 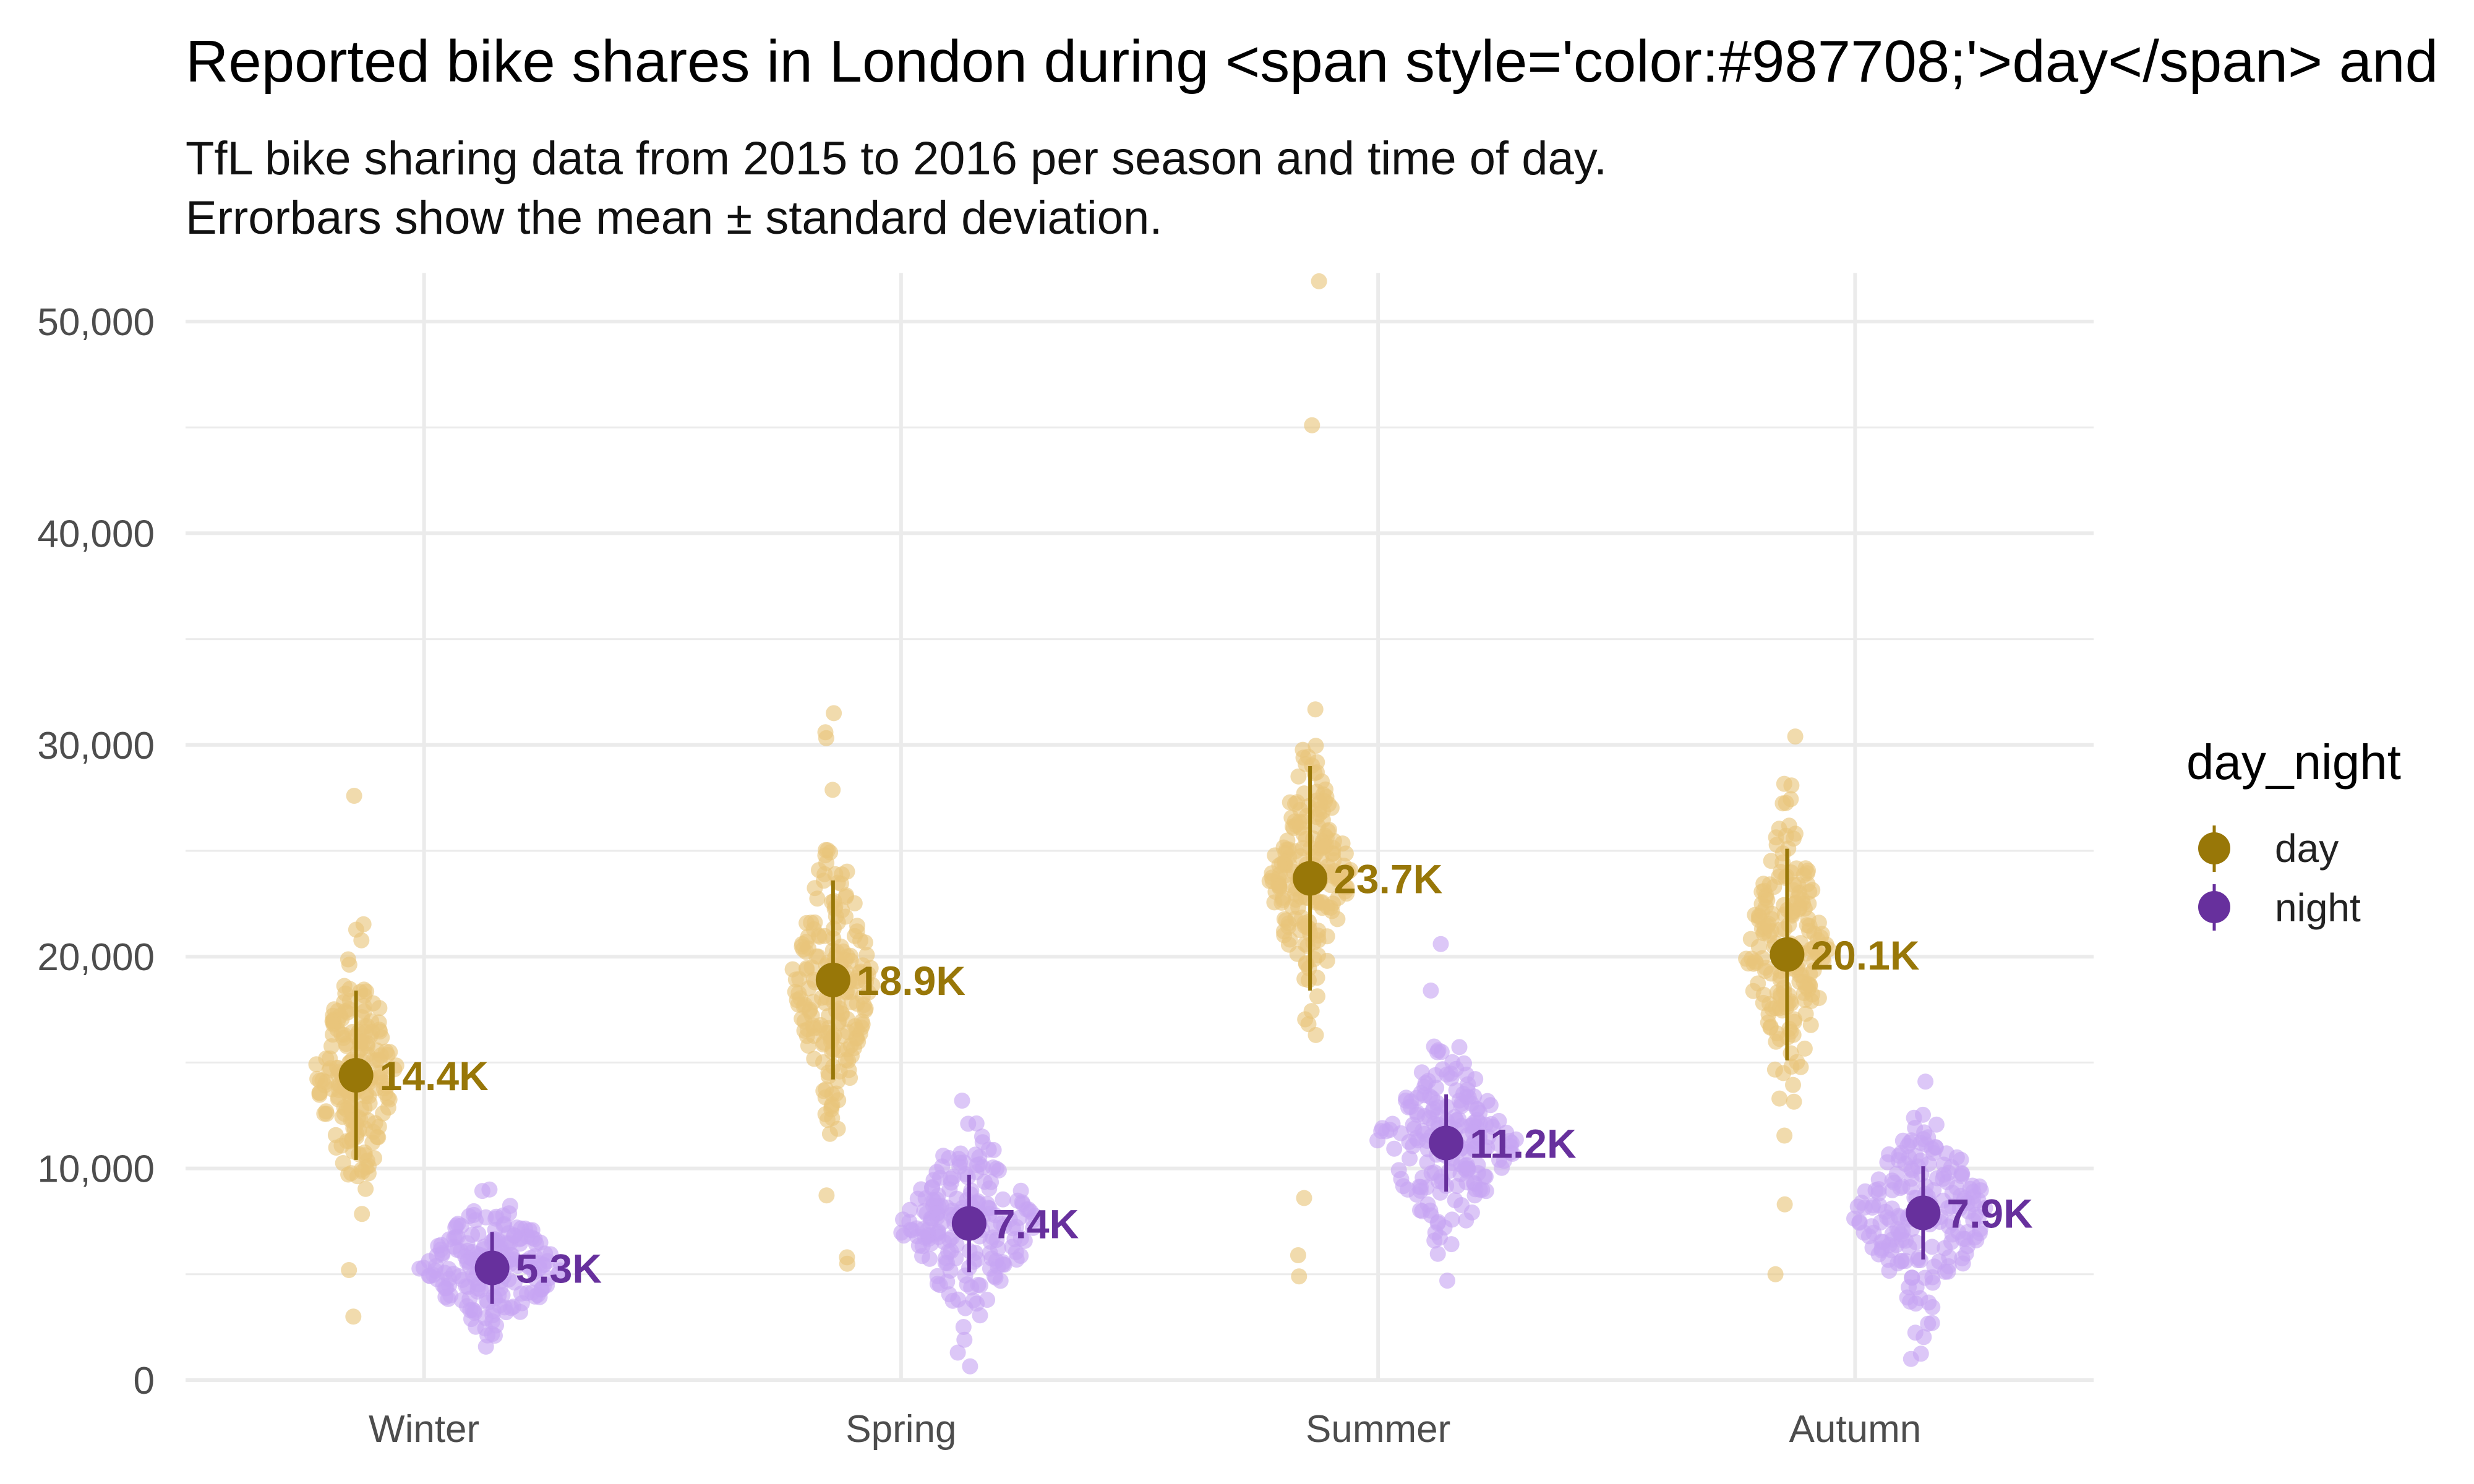 What do you see at coordinates (969, 1223) in the screenshot?
I see `mean-point-night` at bounding box center [969, 1223].